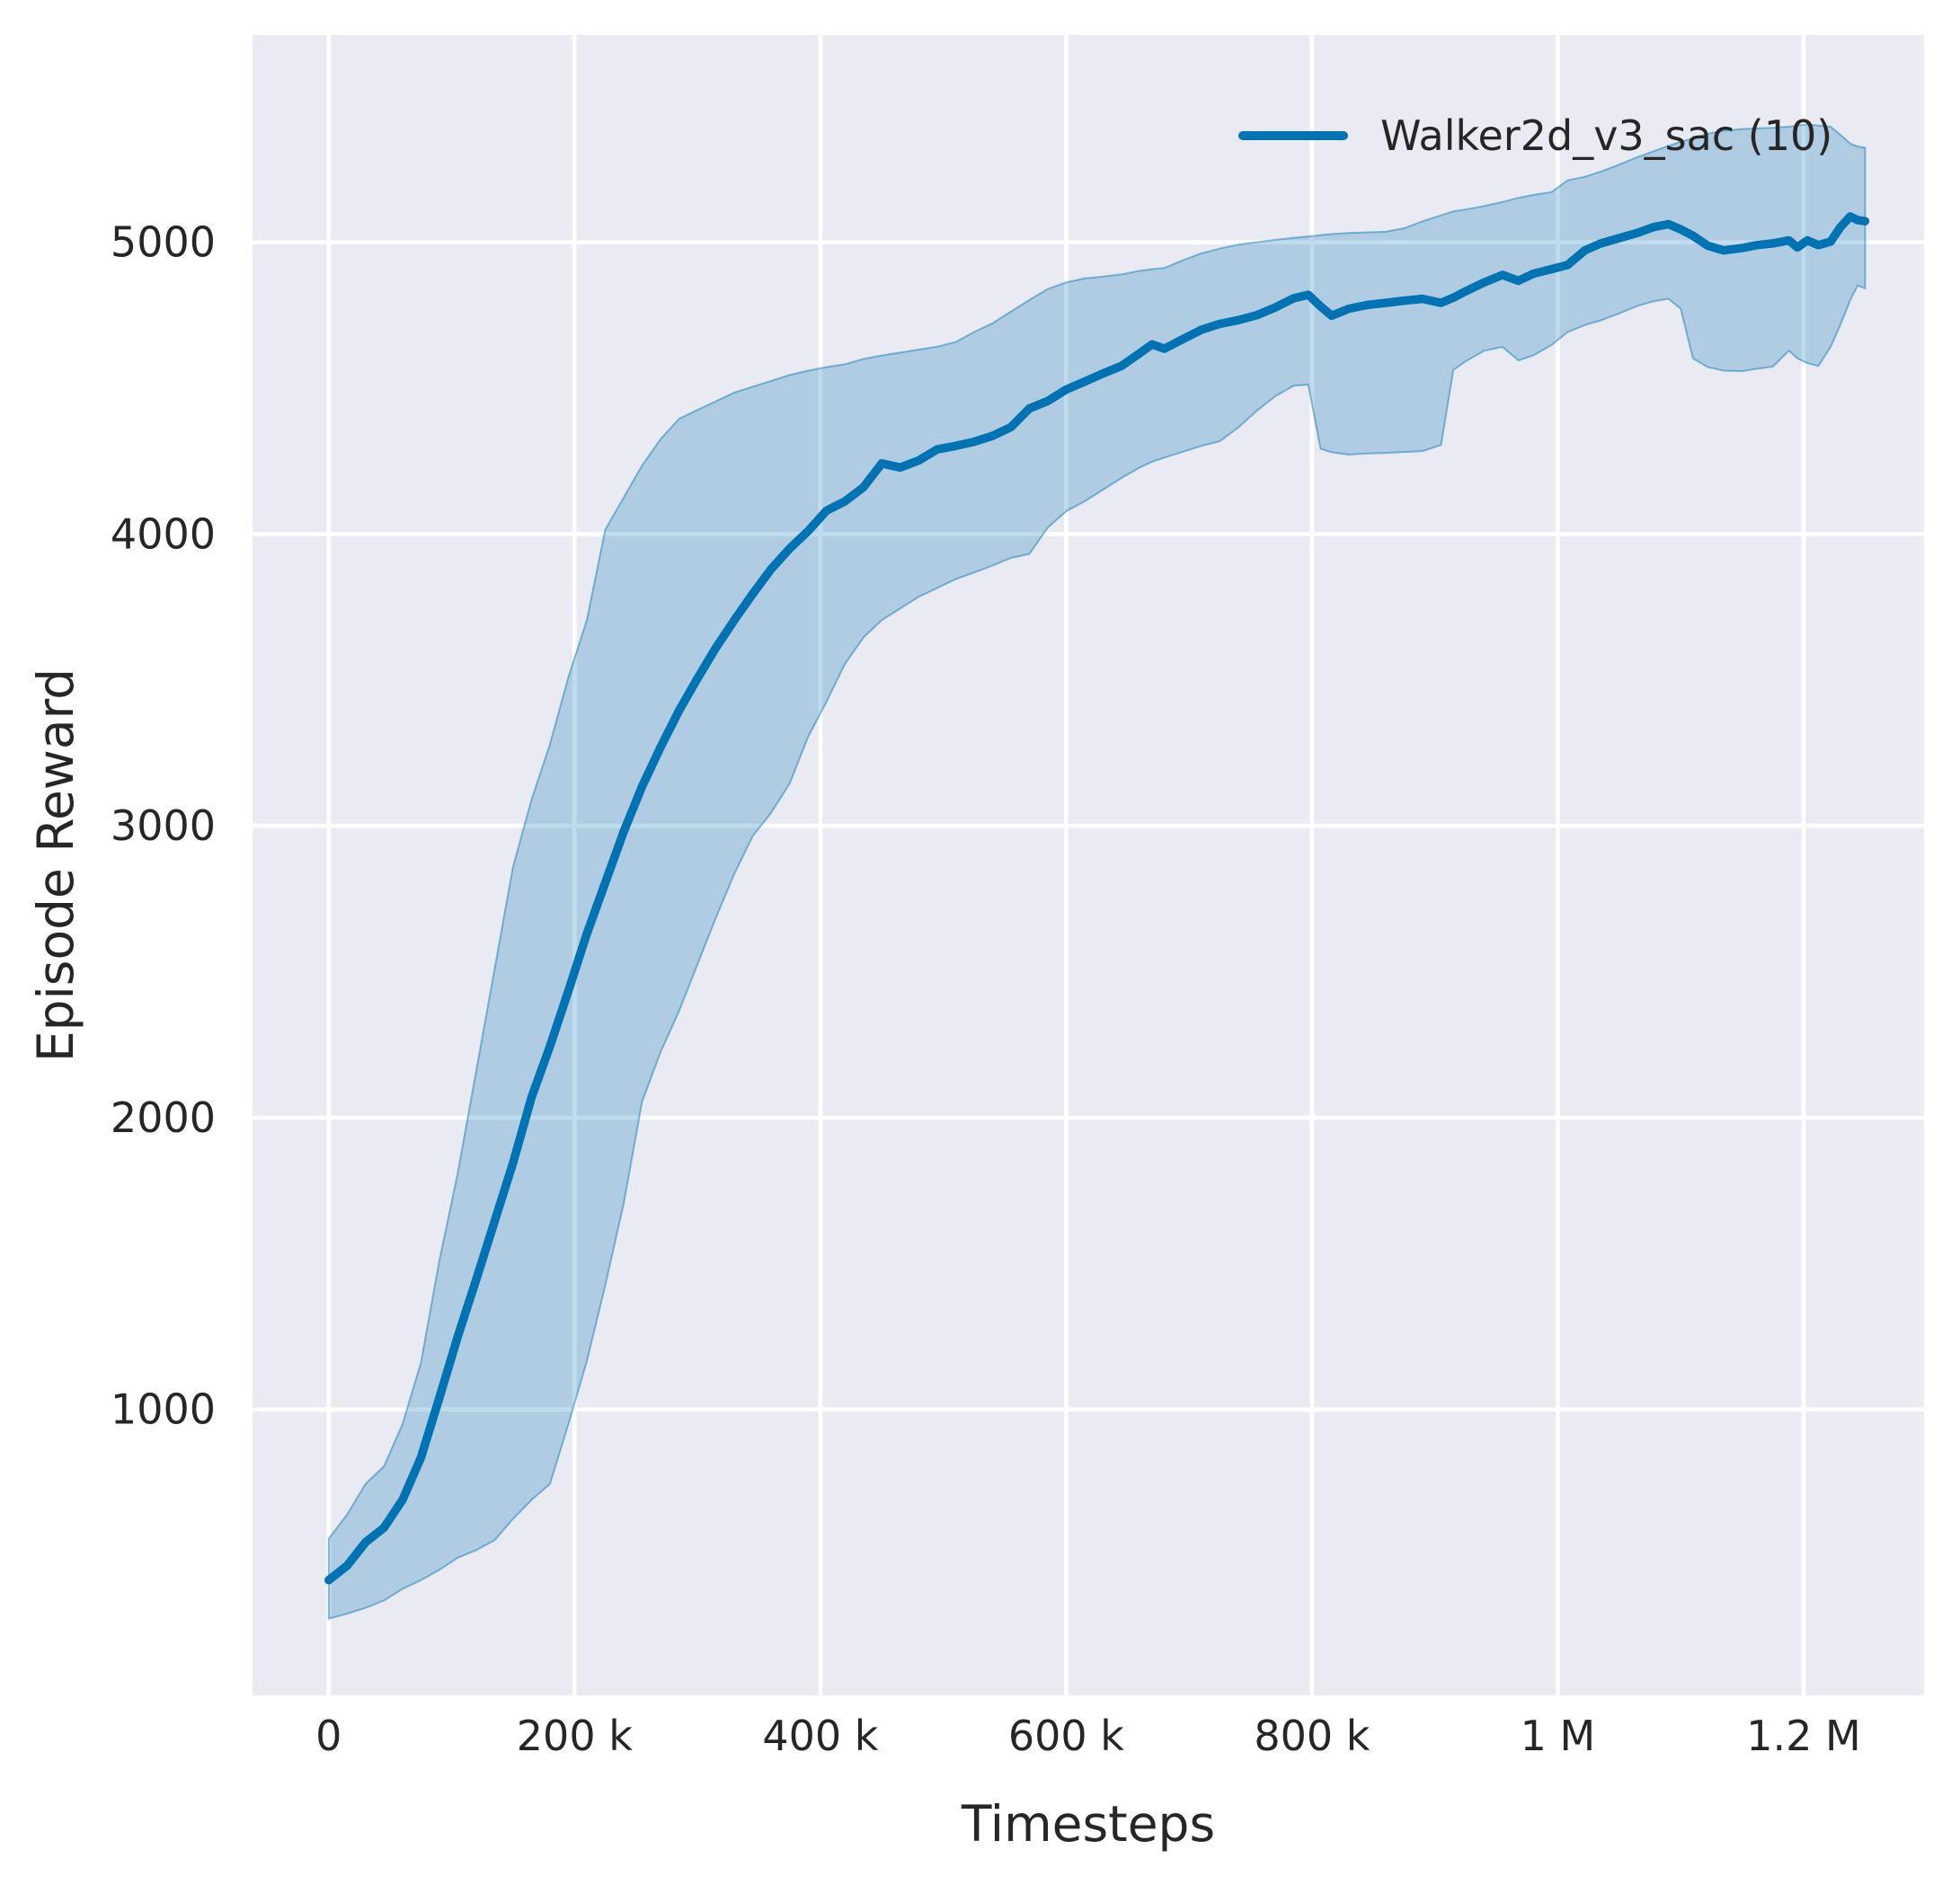 Image resolution: width=1960 pixels, height=1885 pixels. I want to click on legend: Walker2d_v3_sac (10), so click(1535, 135).